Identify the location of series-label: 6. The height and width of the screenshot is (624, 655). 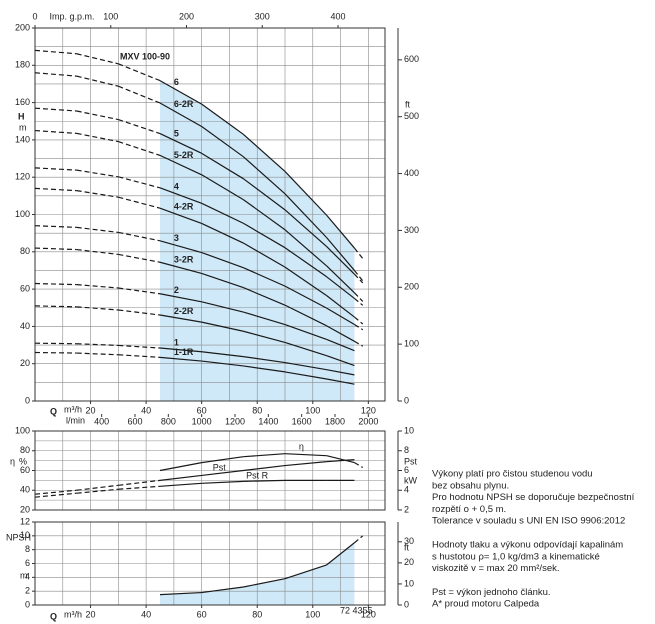
(176, 82).